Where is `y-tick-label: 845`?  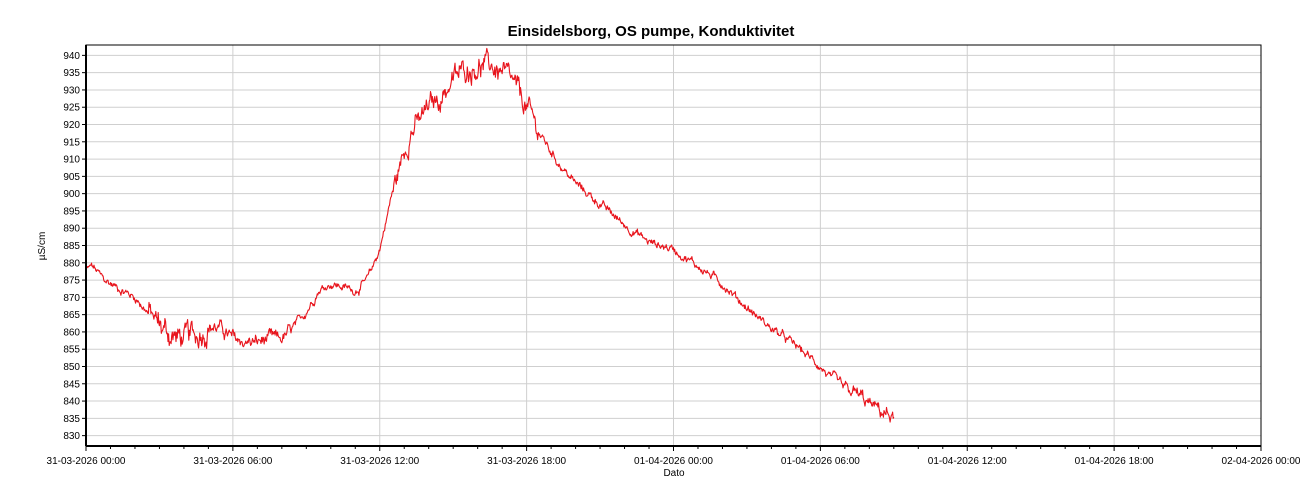
y-tick-label: 845 is located at coordinates (71, 384).